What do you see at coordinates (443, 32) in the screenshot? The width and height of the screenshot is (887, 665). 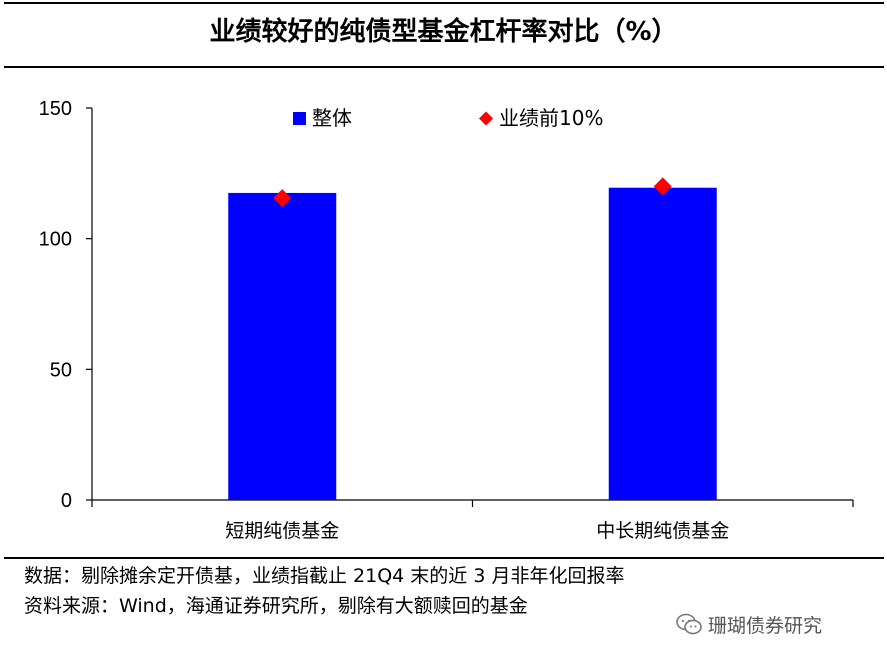 I see `chart-title: 业绩较好的纯债型基金杠杆率对比（%）` at bounding box center [443, 32].